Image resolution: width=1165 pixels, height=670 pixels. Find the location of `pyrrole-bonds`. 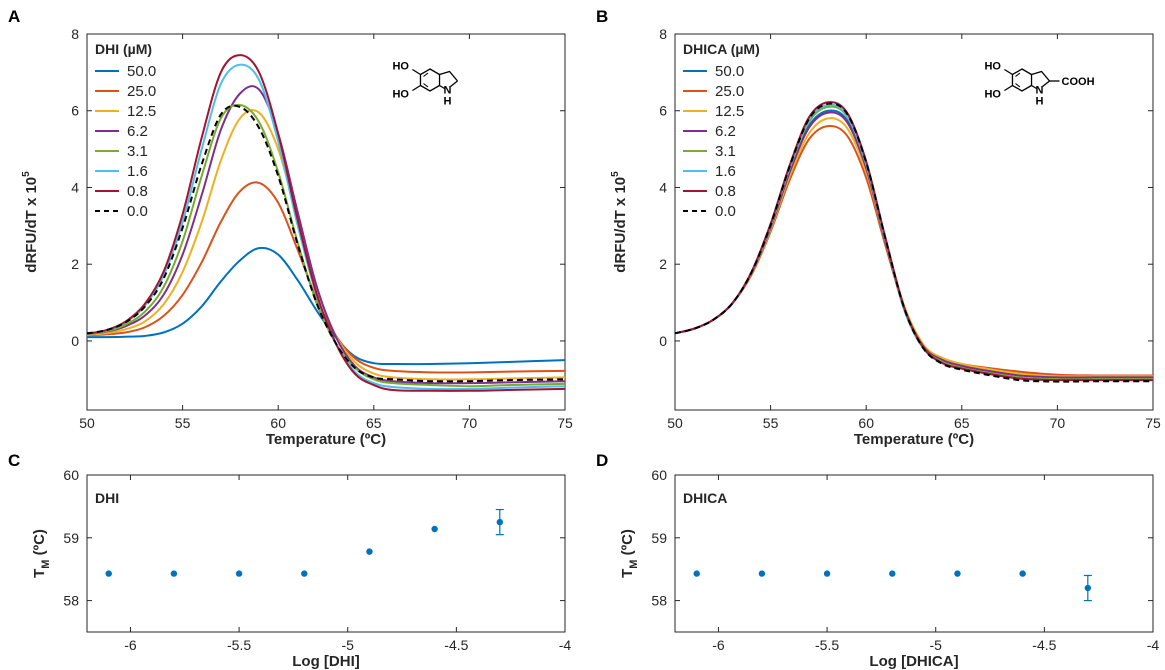

pyrrole-bonds is located at coordinates (449, 76).